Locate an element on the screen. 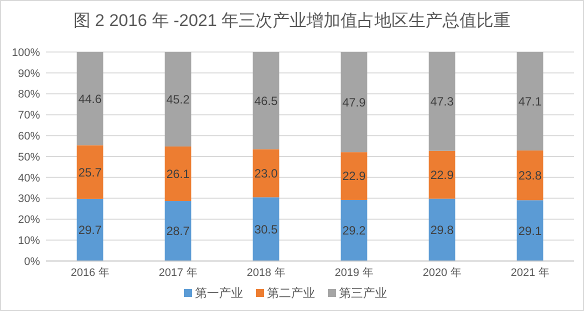 This screenshot has height=311, width=584. data-label: 30.5 is located at coordinates (266, 229).